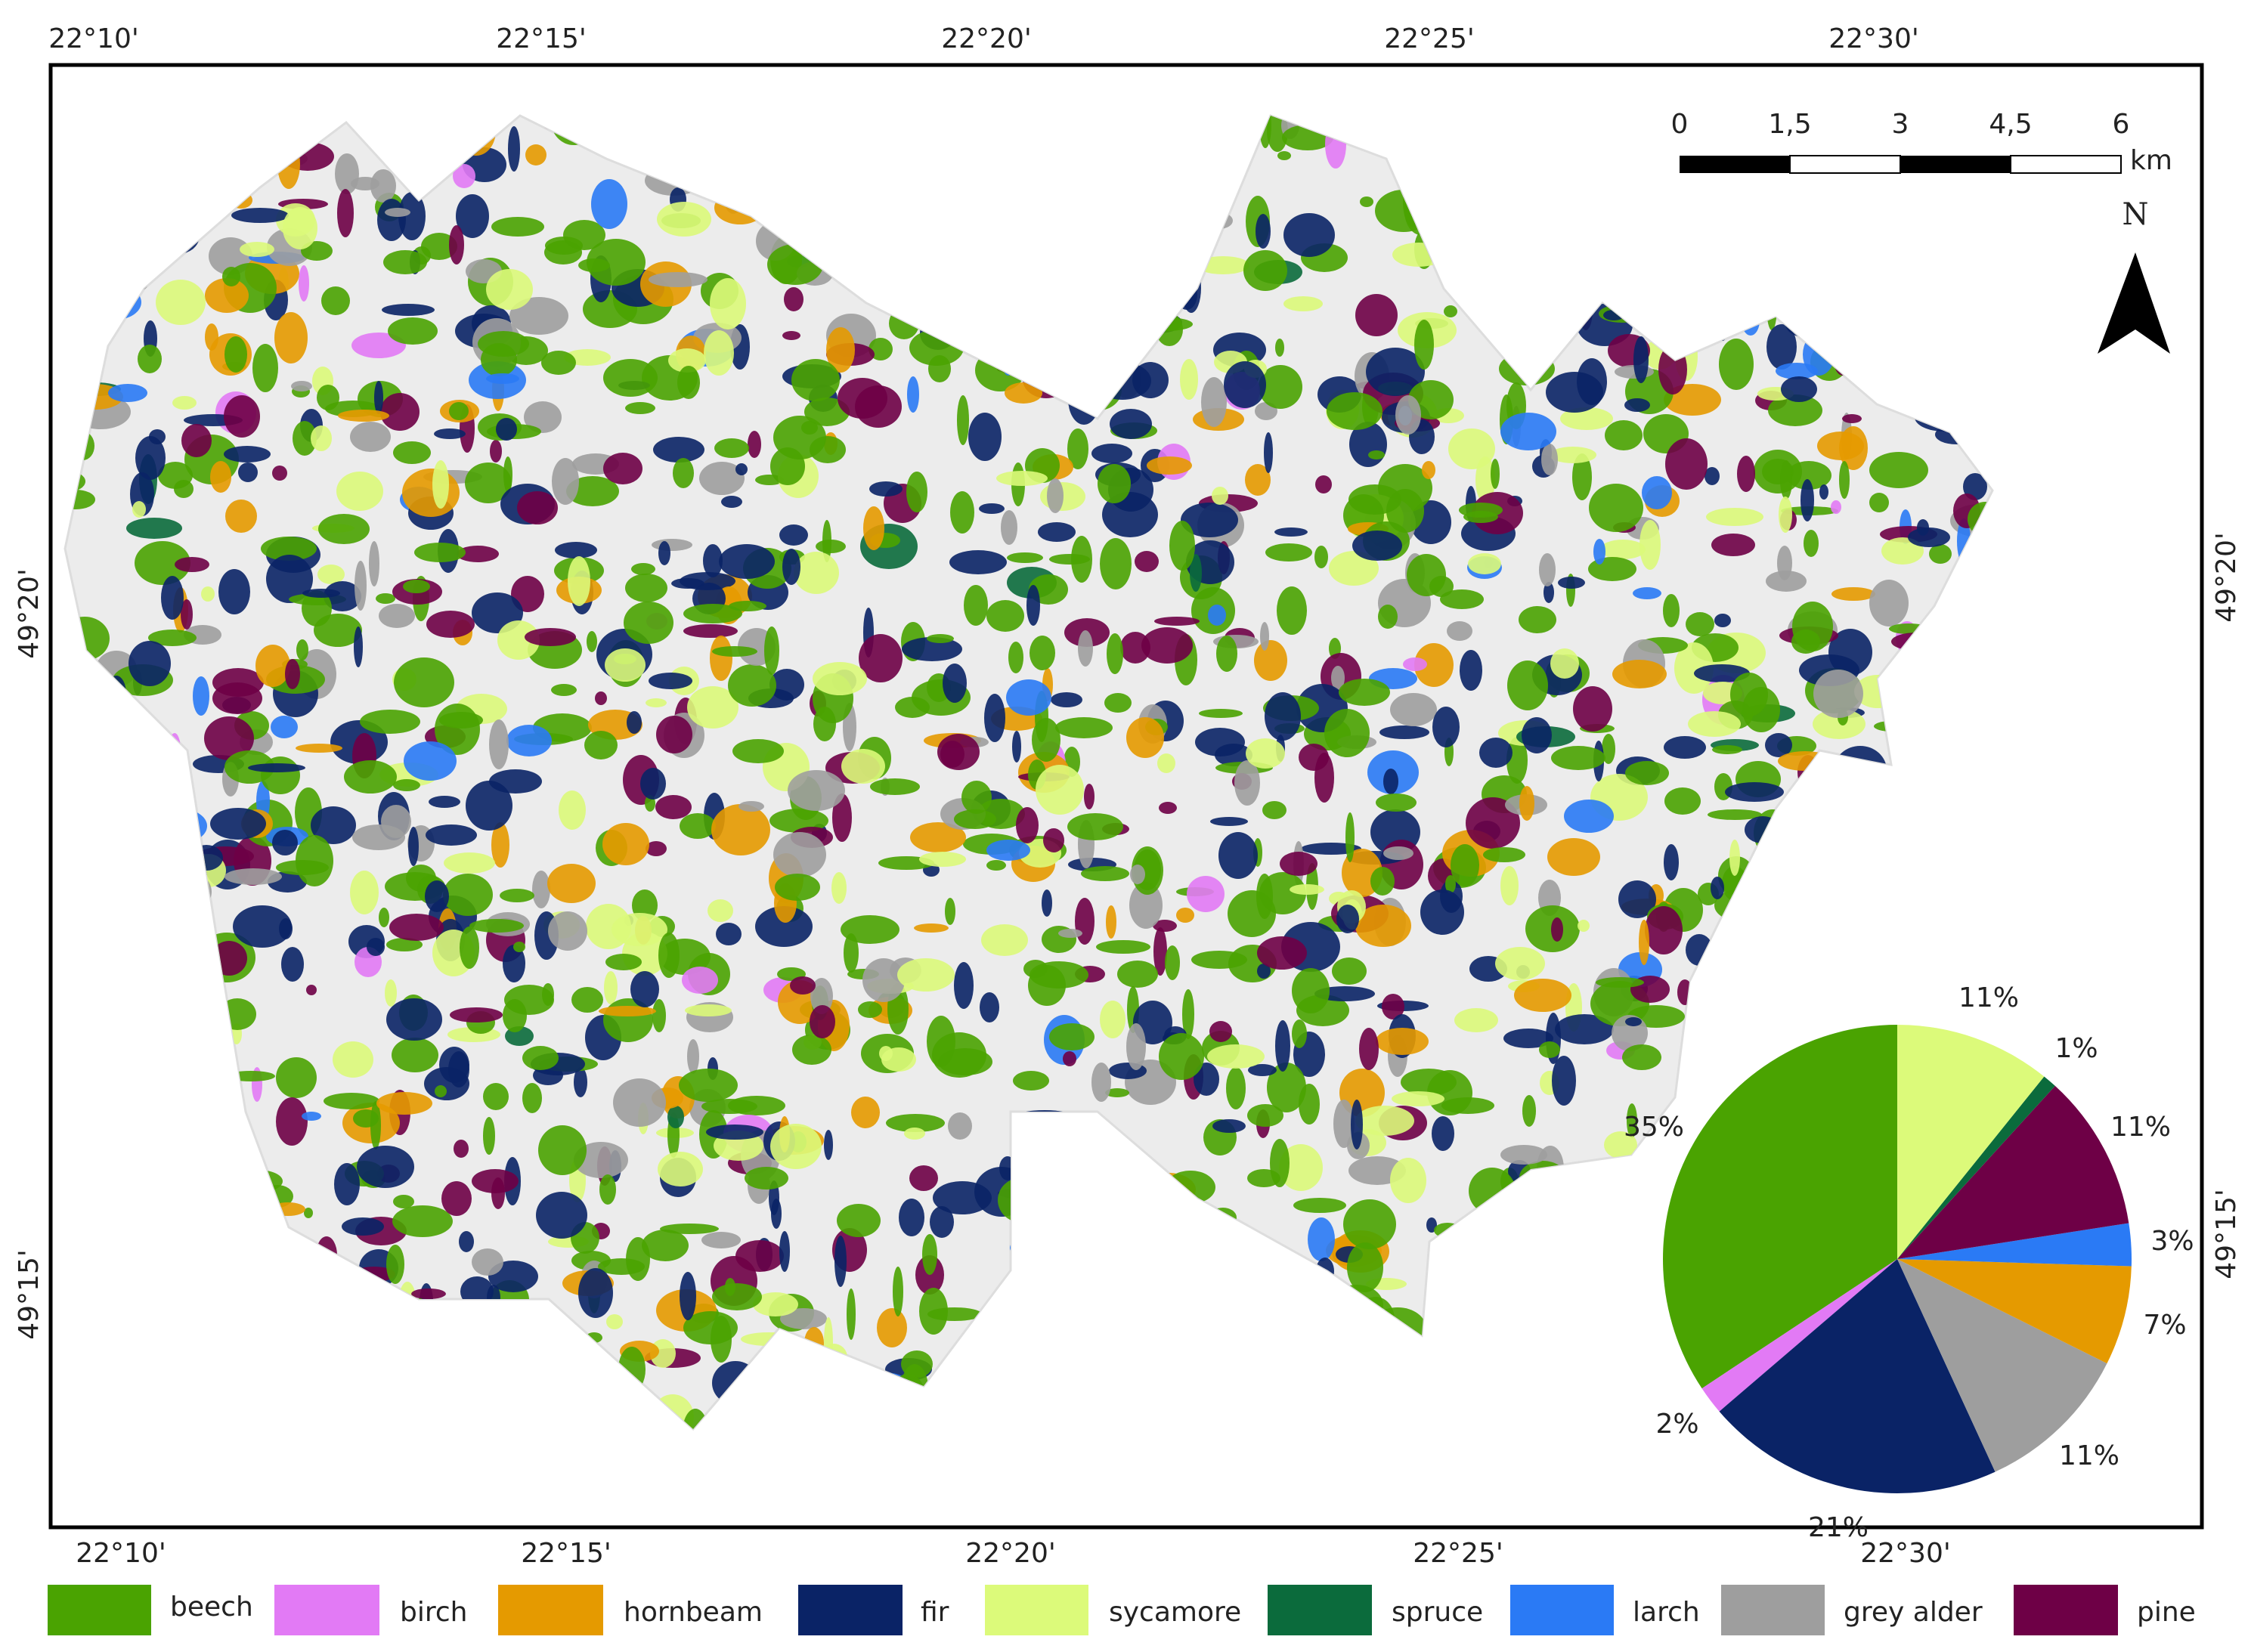  I want to click on lon-label: 22°20', so click(1010, 1553).